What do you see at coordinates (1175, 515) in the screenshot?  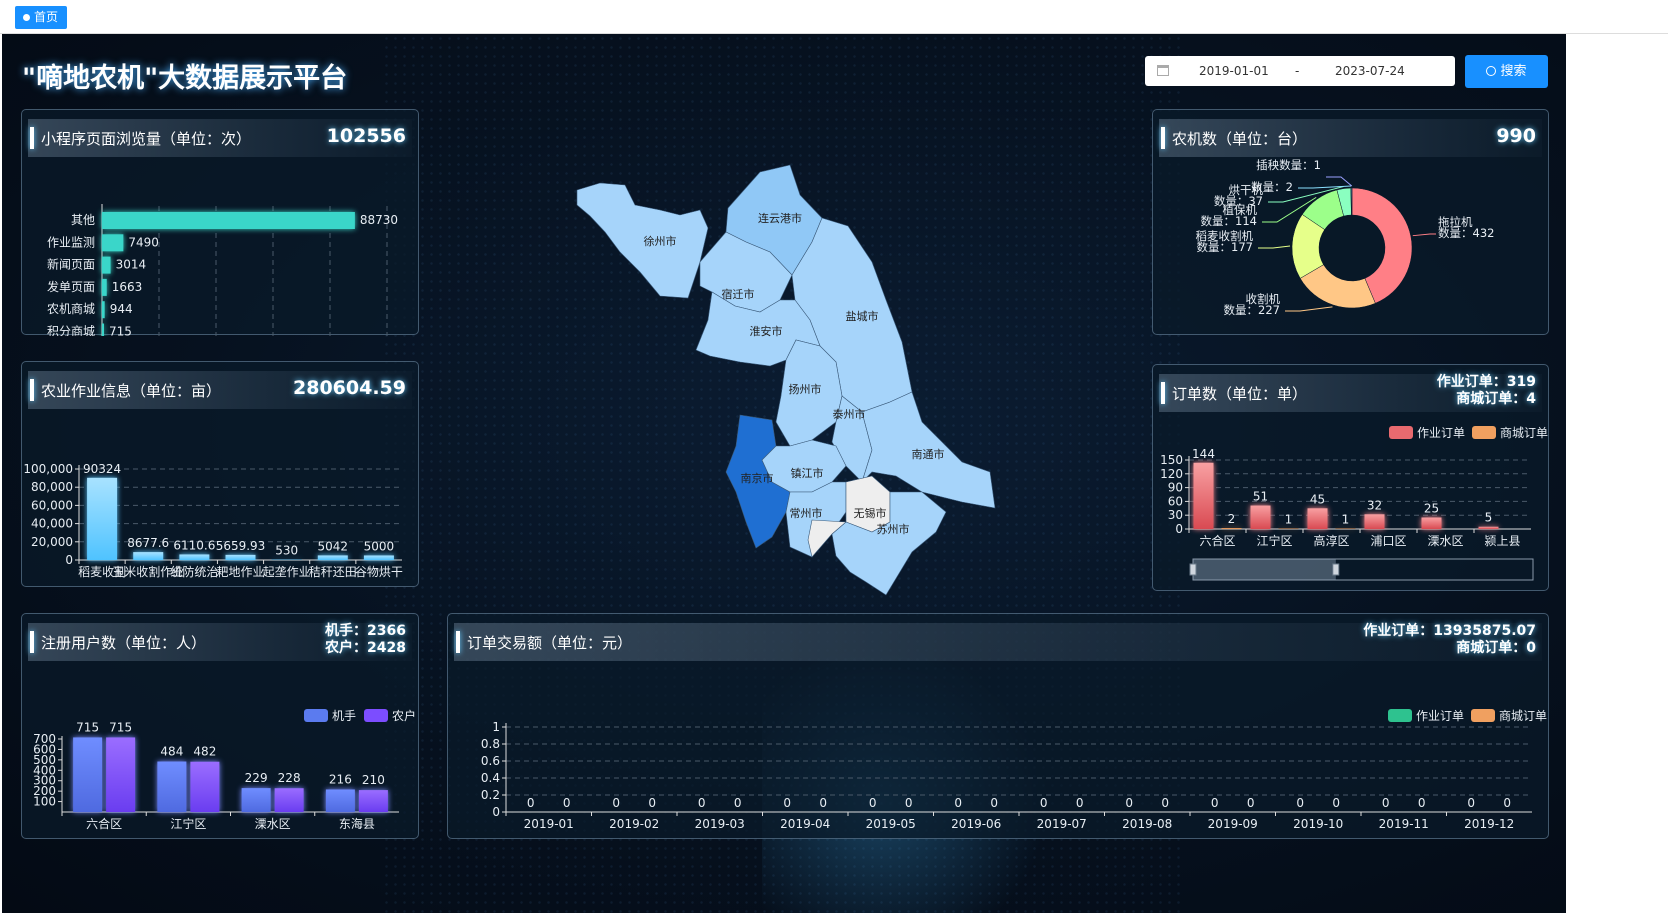 I see `y-tick-label: 30` at bounding box center [1175, 515].